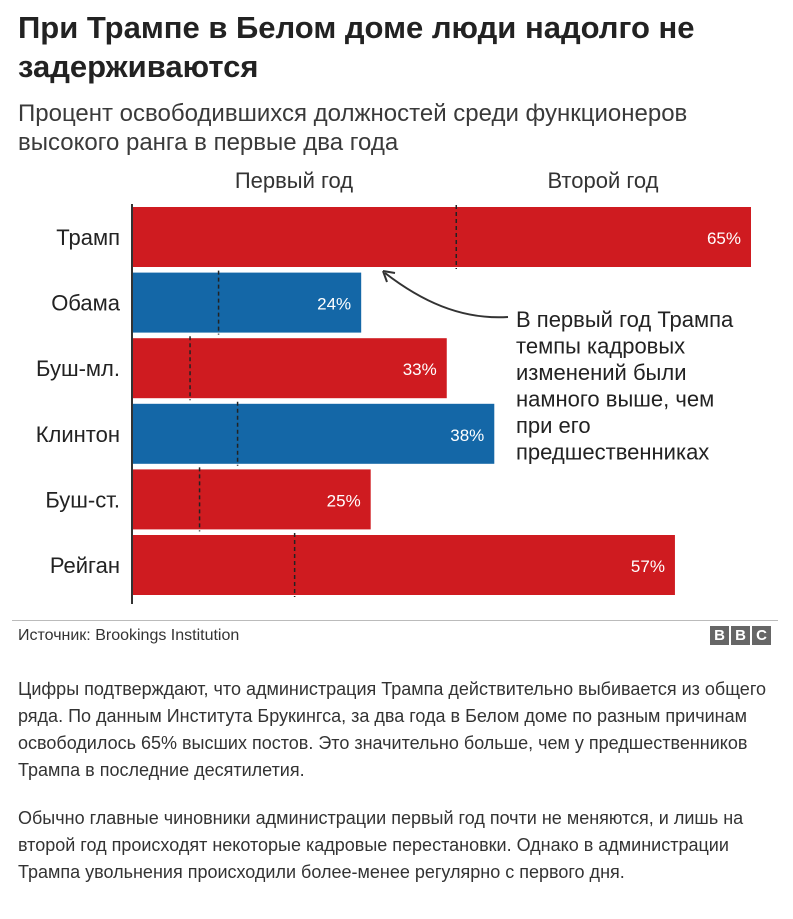  What do you see at coordinates (446, 295) in the screenshot?
I see `annotation-arrow` at bounding box center [446, 295].